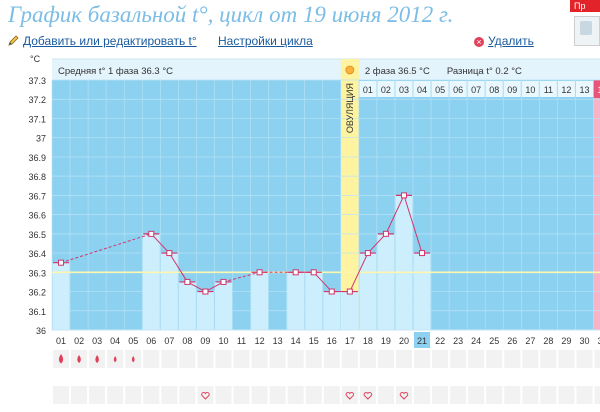  I want to click on cycle-settings-link: Настройки цикла, so click(265, 41).